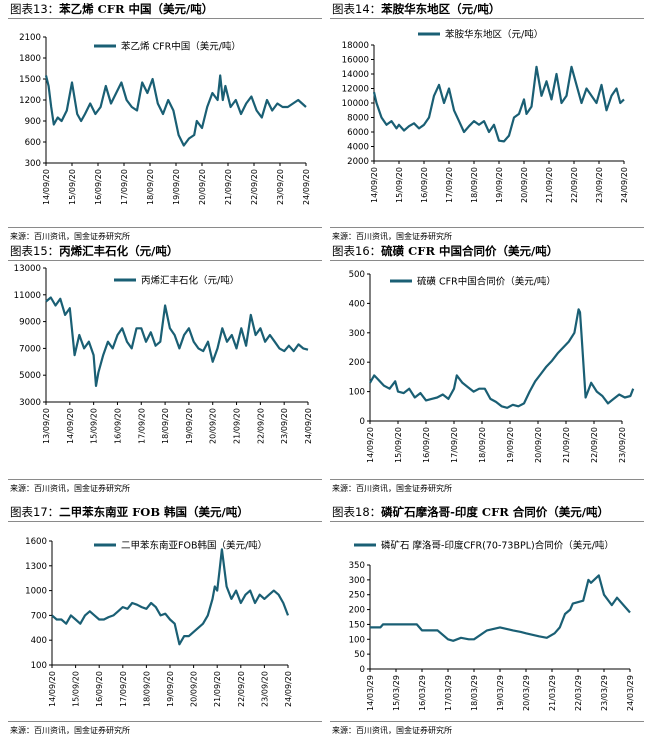  I want to click on y-tick-label: 16000, so click(355, 61).